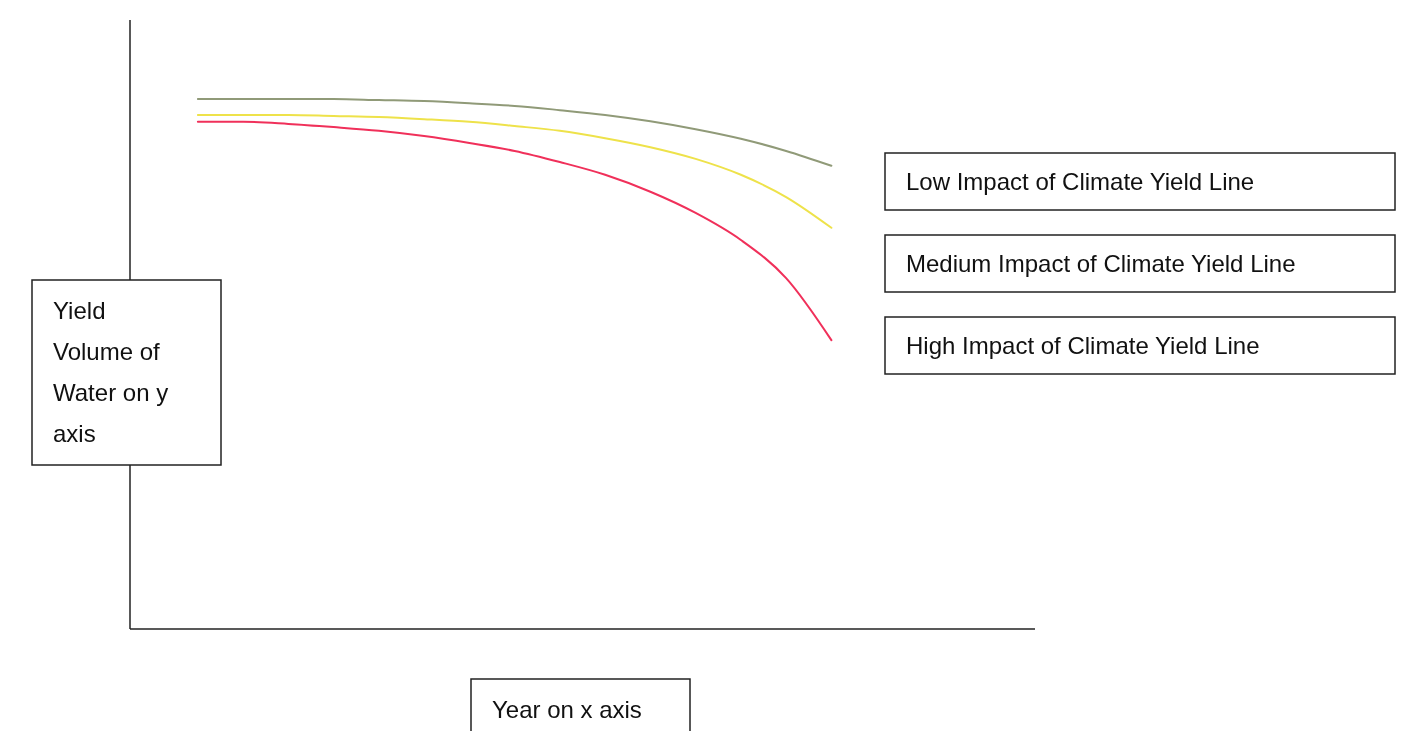 This screenshot has height=731, width=1412. Describe the element at coordinates (1080, 181) in the screenshot. I see `text: Low Impact of Climate Yield Line` at that location.